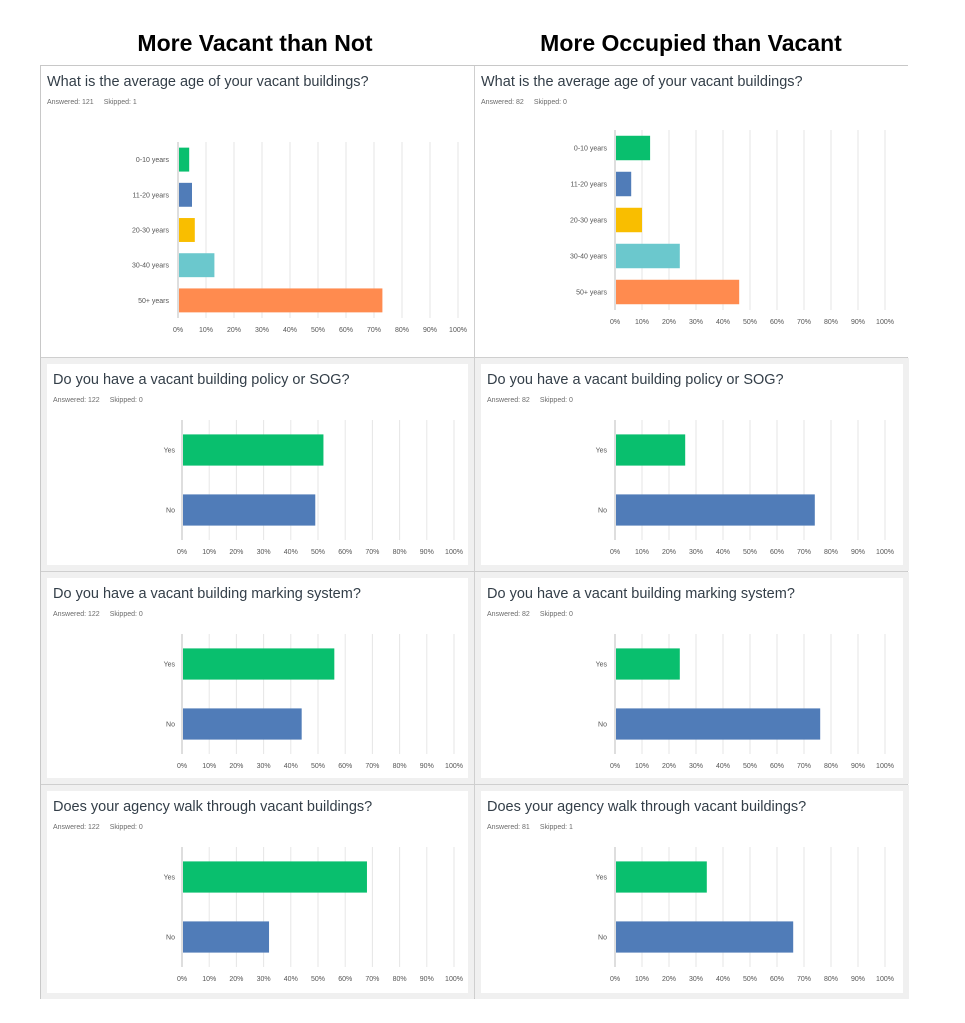  I want to click on category-label: 50+ years, so click(591, 293).